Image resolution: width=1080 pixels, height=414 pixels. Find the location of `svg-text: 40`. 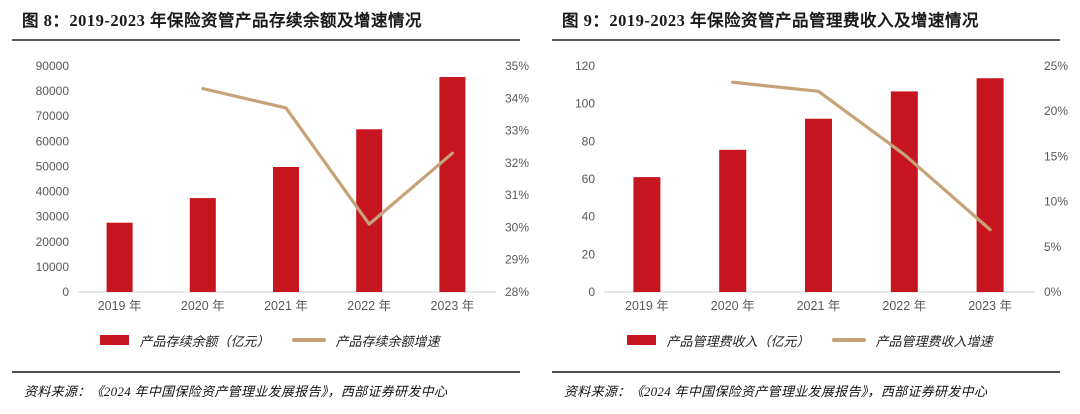

svg-text: 40 is located at coordinates (589, 217).